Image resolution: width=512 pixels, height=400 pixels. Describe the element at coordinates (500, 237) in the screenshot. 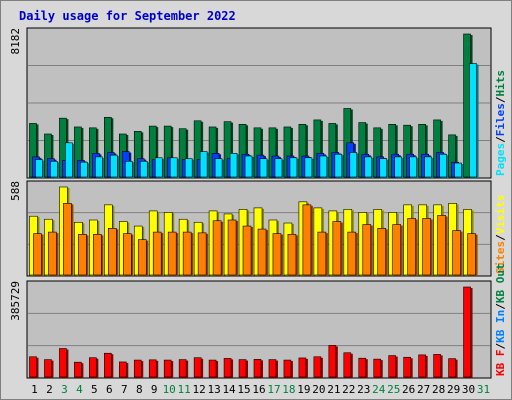

I see `legend-item-visits-1: /` at that location.